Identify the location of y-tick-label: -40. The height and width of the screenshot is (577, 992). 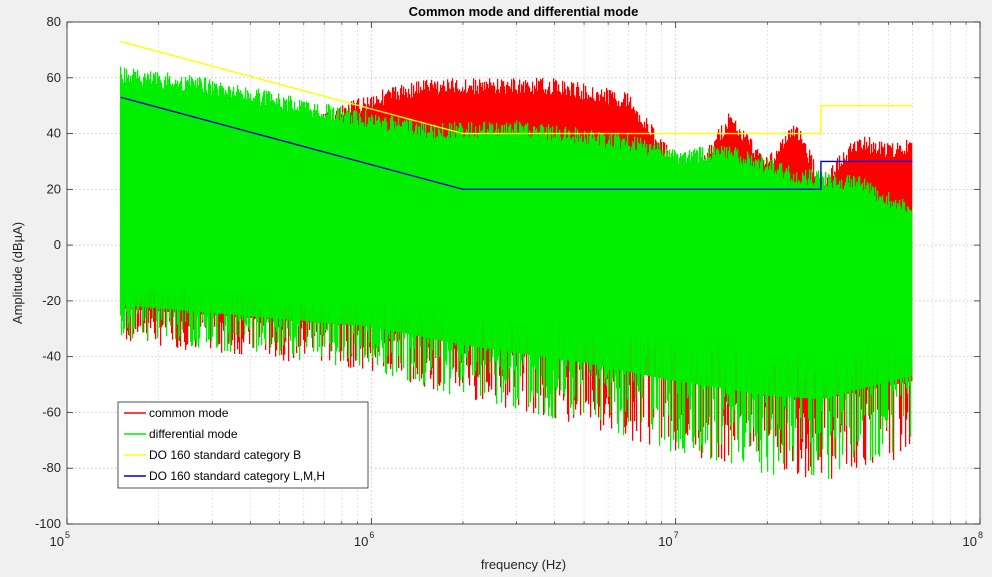
(51, 356).